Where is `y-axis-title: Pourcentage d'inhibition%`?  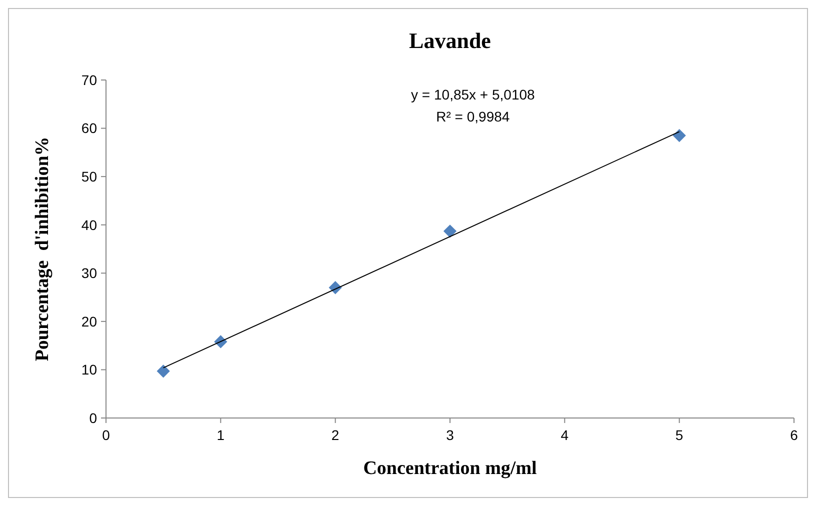
y-axis-title: Pourcentage d'inhibition% is located at coordinates (42, 249).